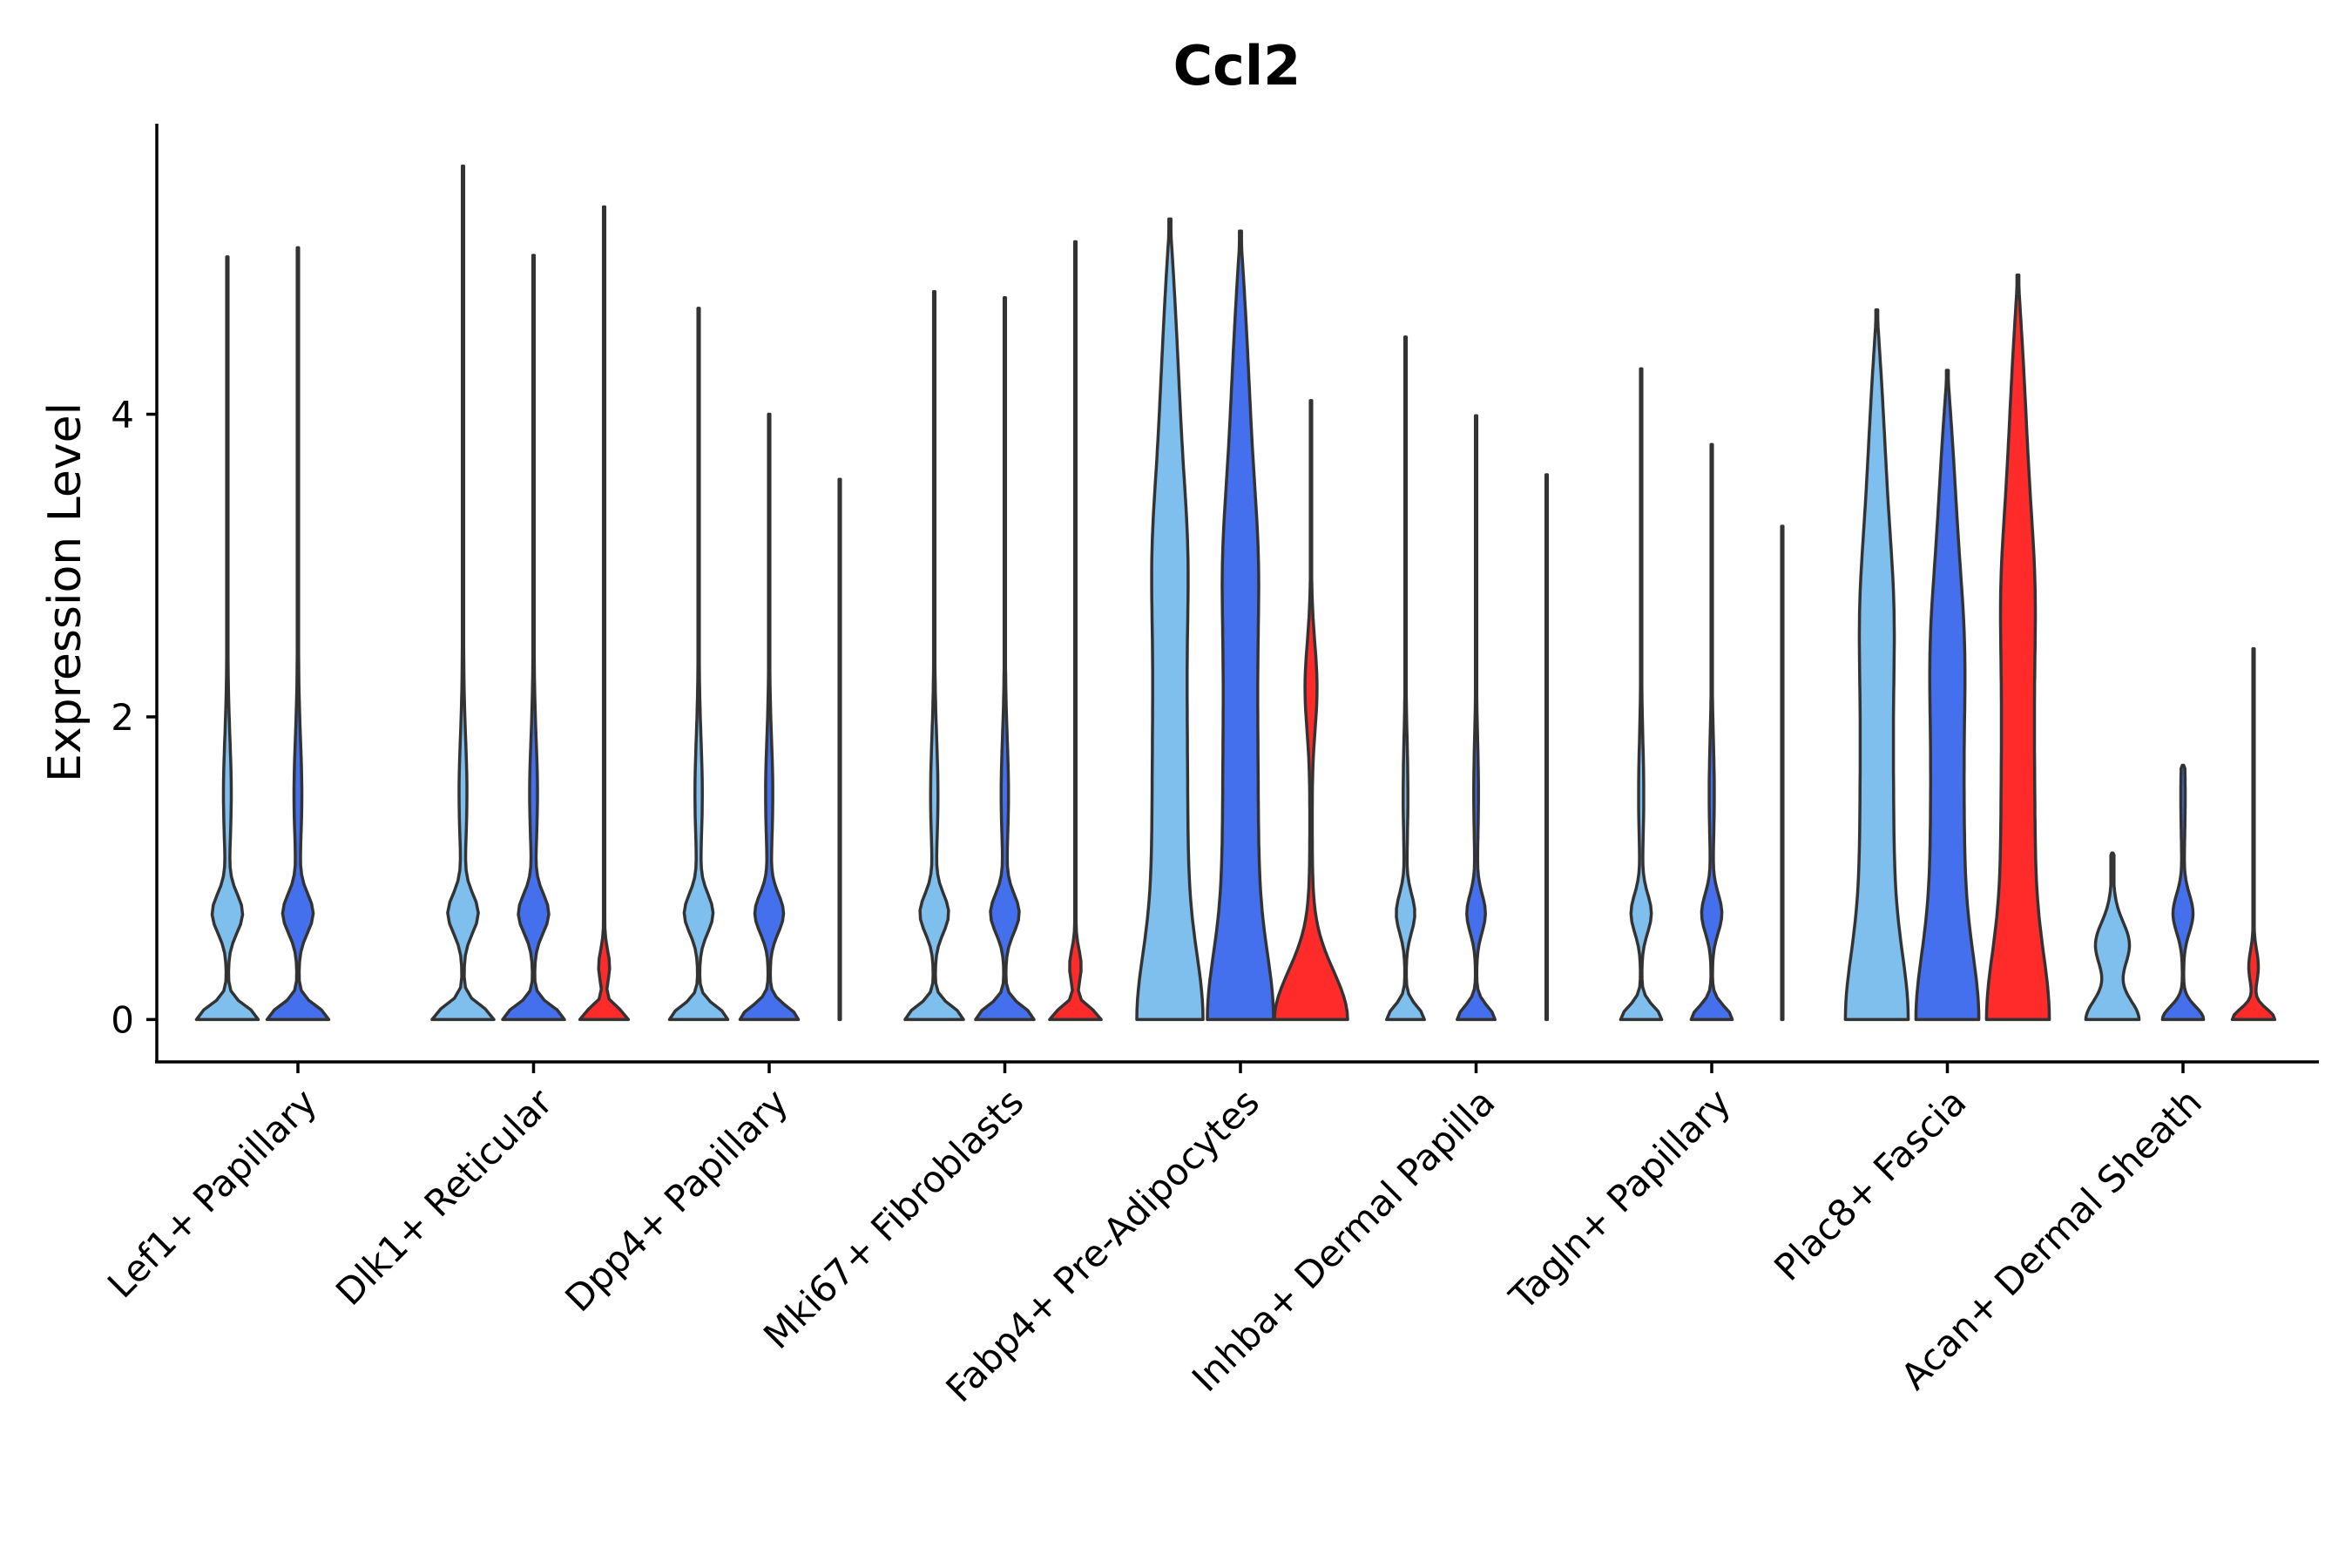 Image resolution: width=2352 pixels, height=1568 pixels. I want to click on x-tick-label: Tagln+ Papillary, so click(1620, 1199).